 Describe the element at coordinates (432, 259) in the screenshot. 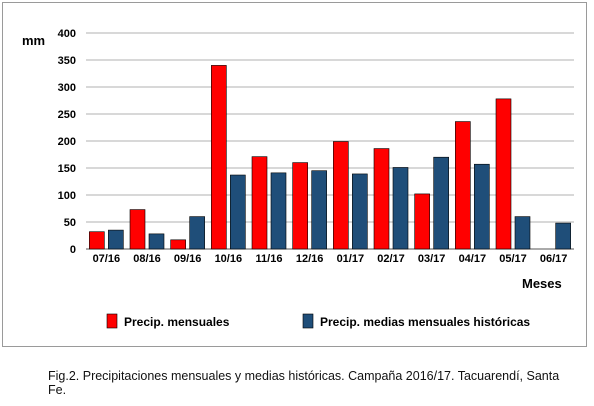

I see `x-tick-label: 03/17` at that location.